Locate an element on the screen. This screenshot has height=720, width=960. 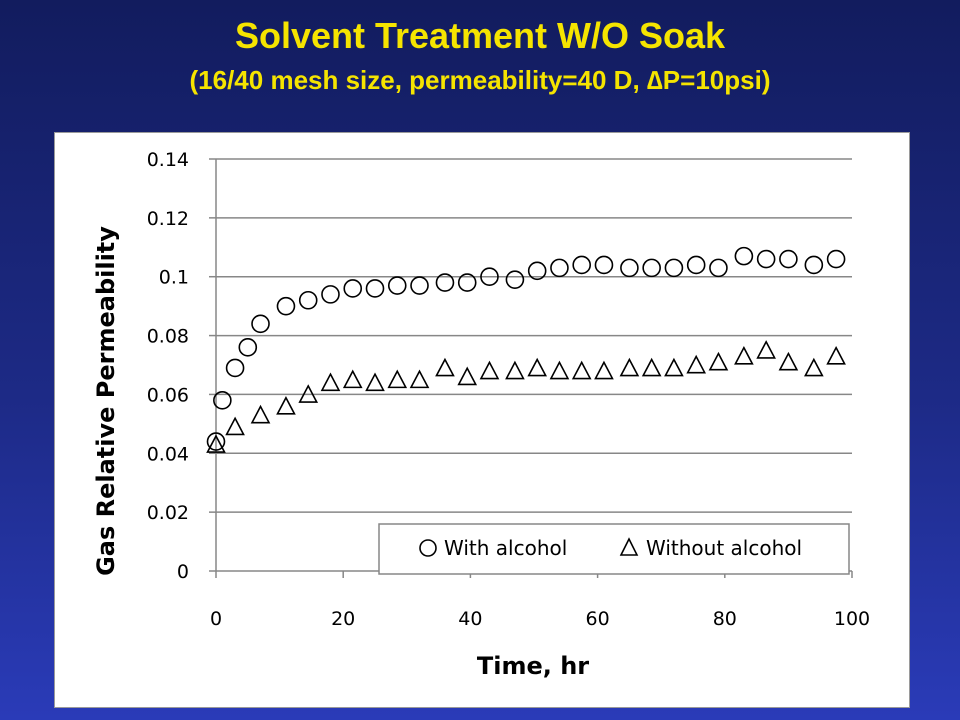
y-tick-label: 0.12 is located at coordinates (168, 219).